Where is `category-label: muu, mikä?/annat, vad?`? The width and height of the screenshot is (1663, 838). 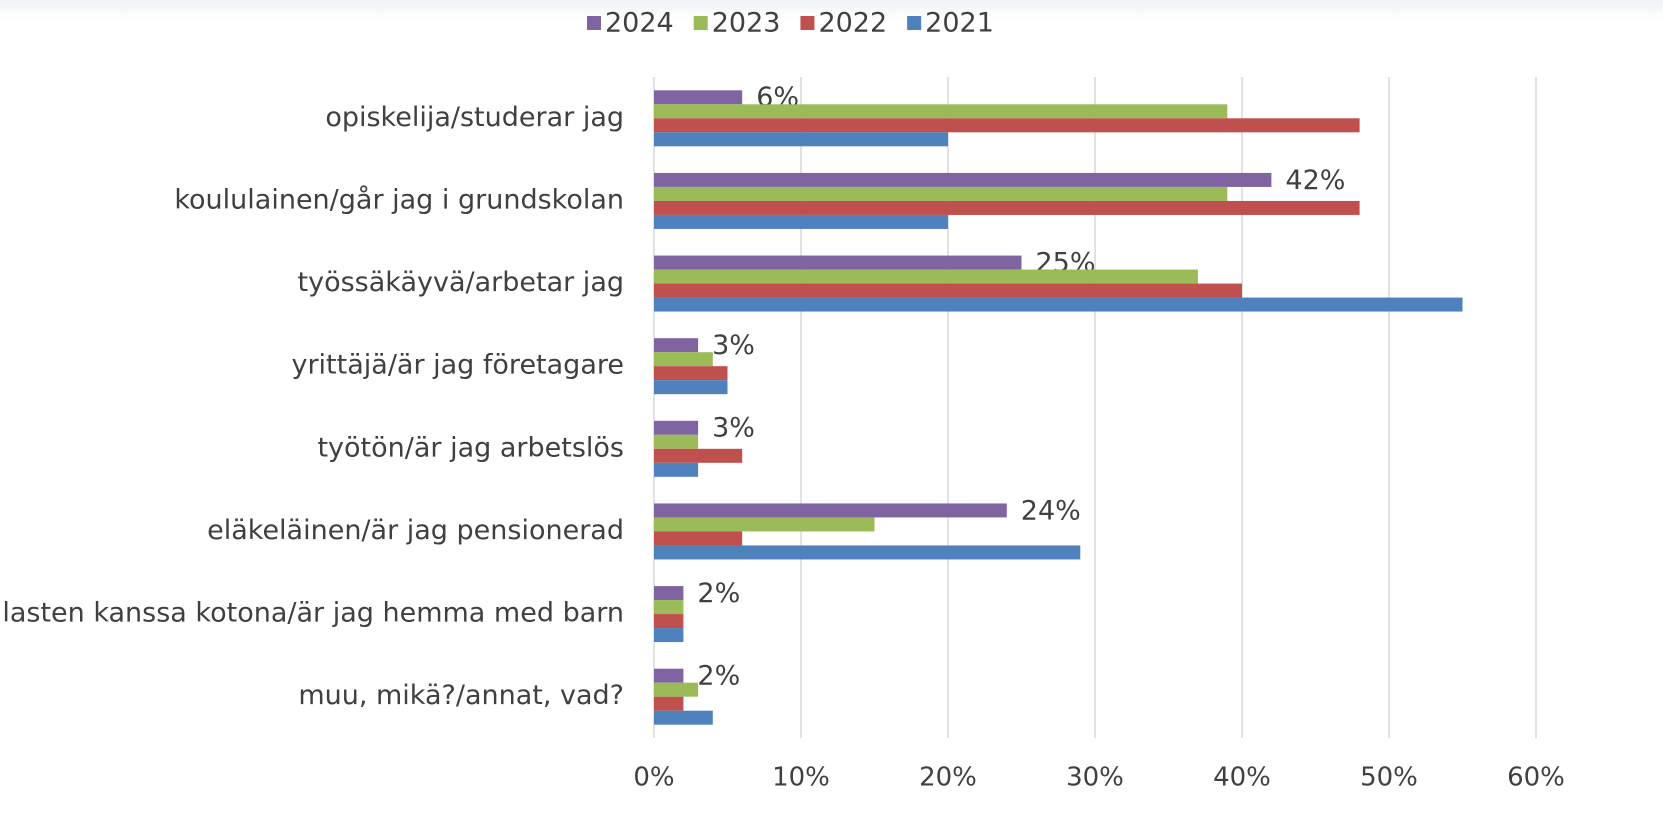
category-label: muu, mikä?/annat, vad? is located at coordinates (461, 695).